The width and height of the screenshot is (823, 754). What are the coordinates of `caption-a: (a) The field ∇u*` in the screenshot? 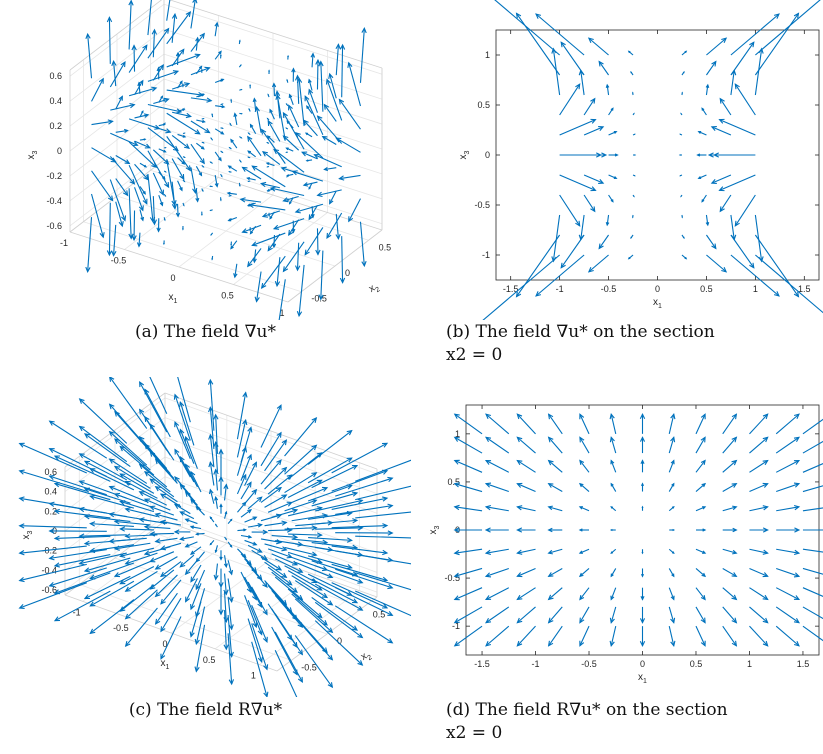 It's located at (205, 332).